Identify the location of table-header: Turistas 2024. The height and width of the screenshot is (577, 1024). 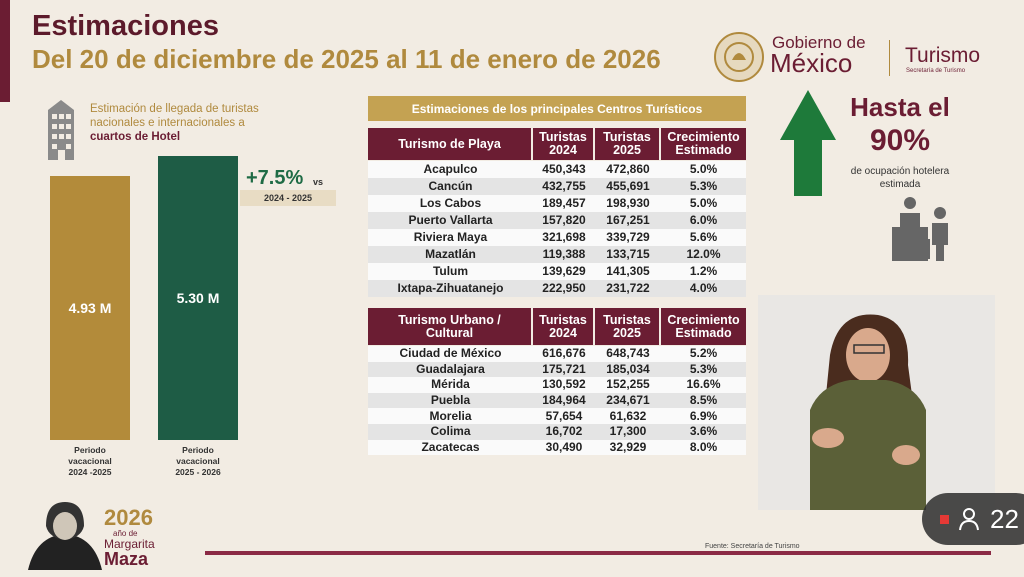
(563, 144).